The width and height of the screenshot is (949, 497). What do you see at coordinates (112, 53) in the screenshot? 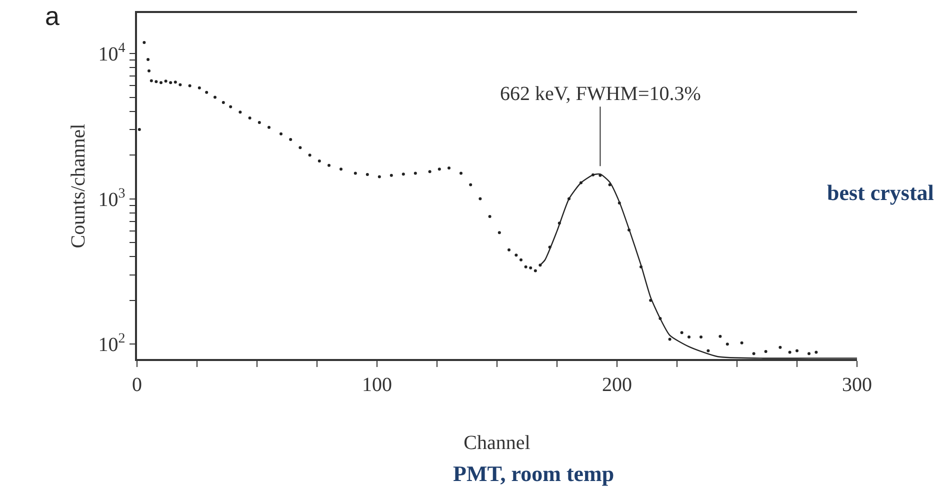
I see `y-tick-label: 10$^{4}$` at bounding box center [112, 53].